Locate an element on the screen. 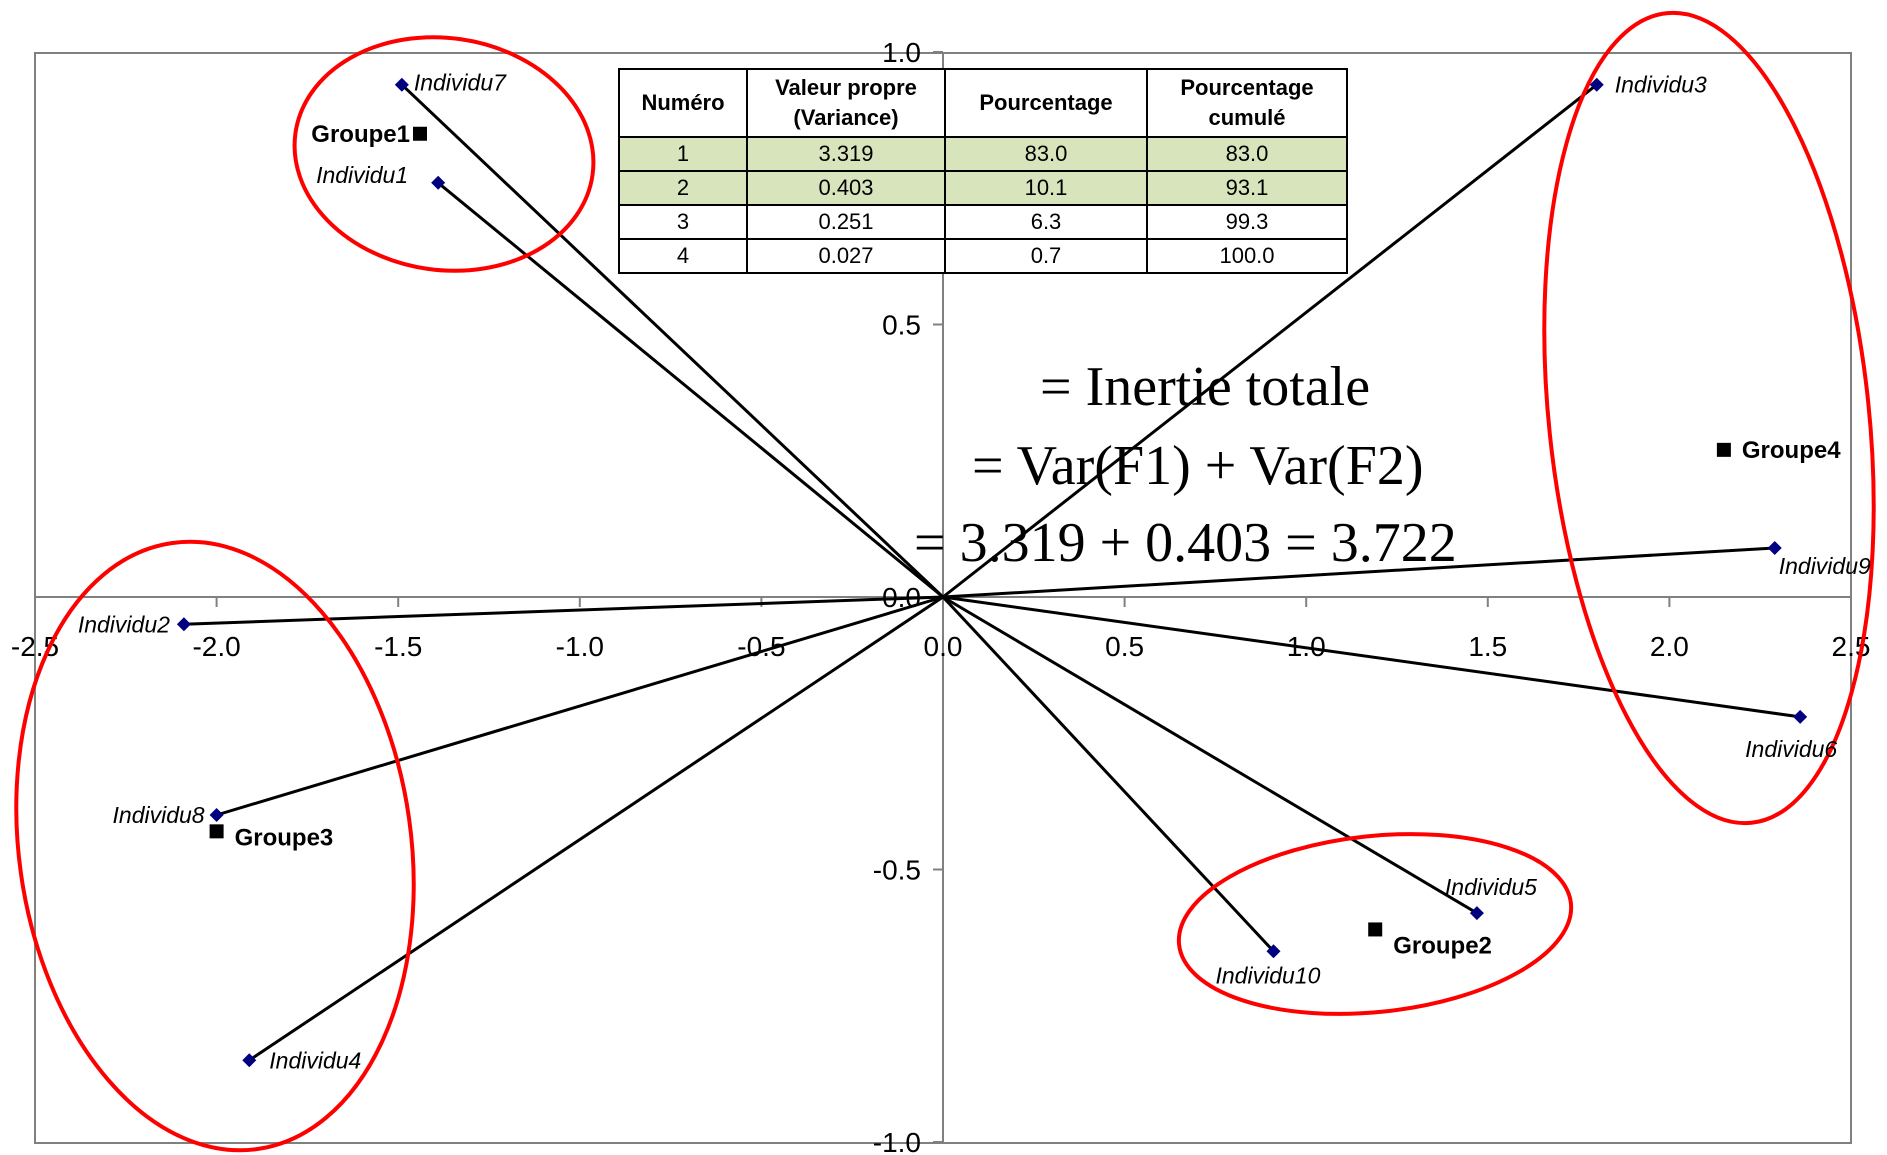  group-label: Groupe1 is located at coordinates (360, 134).